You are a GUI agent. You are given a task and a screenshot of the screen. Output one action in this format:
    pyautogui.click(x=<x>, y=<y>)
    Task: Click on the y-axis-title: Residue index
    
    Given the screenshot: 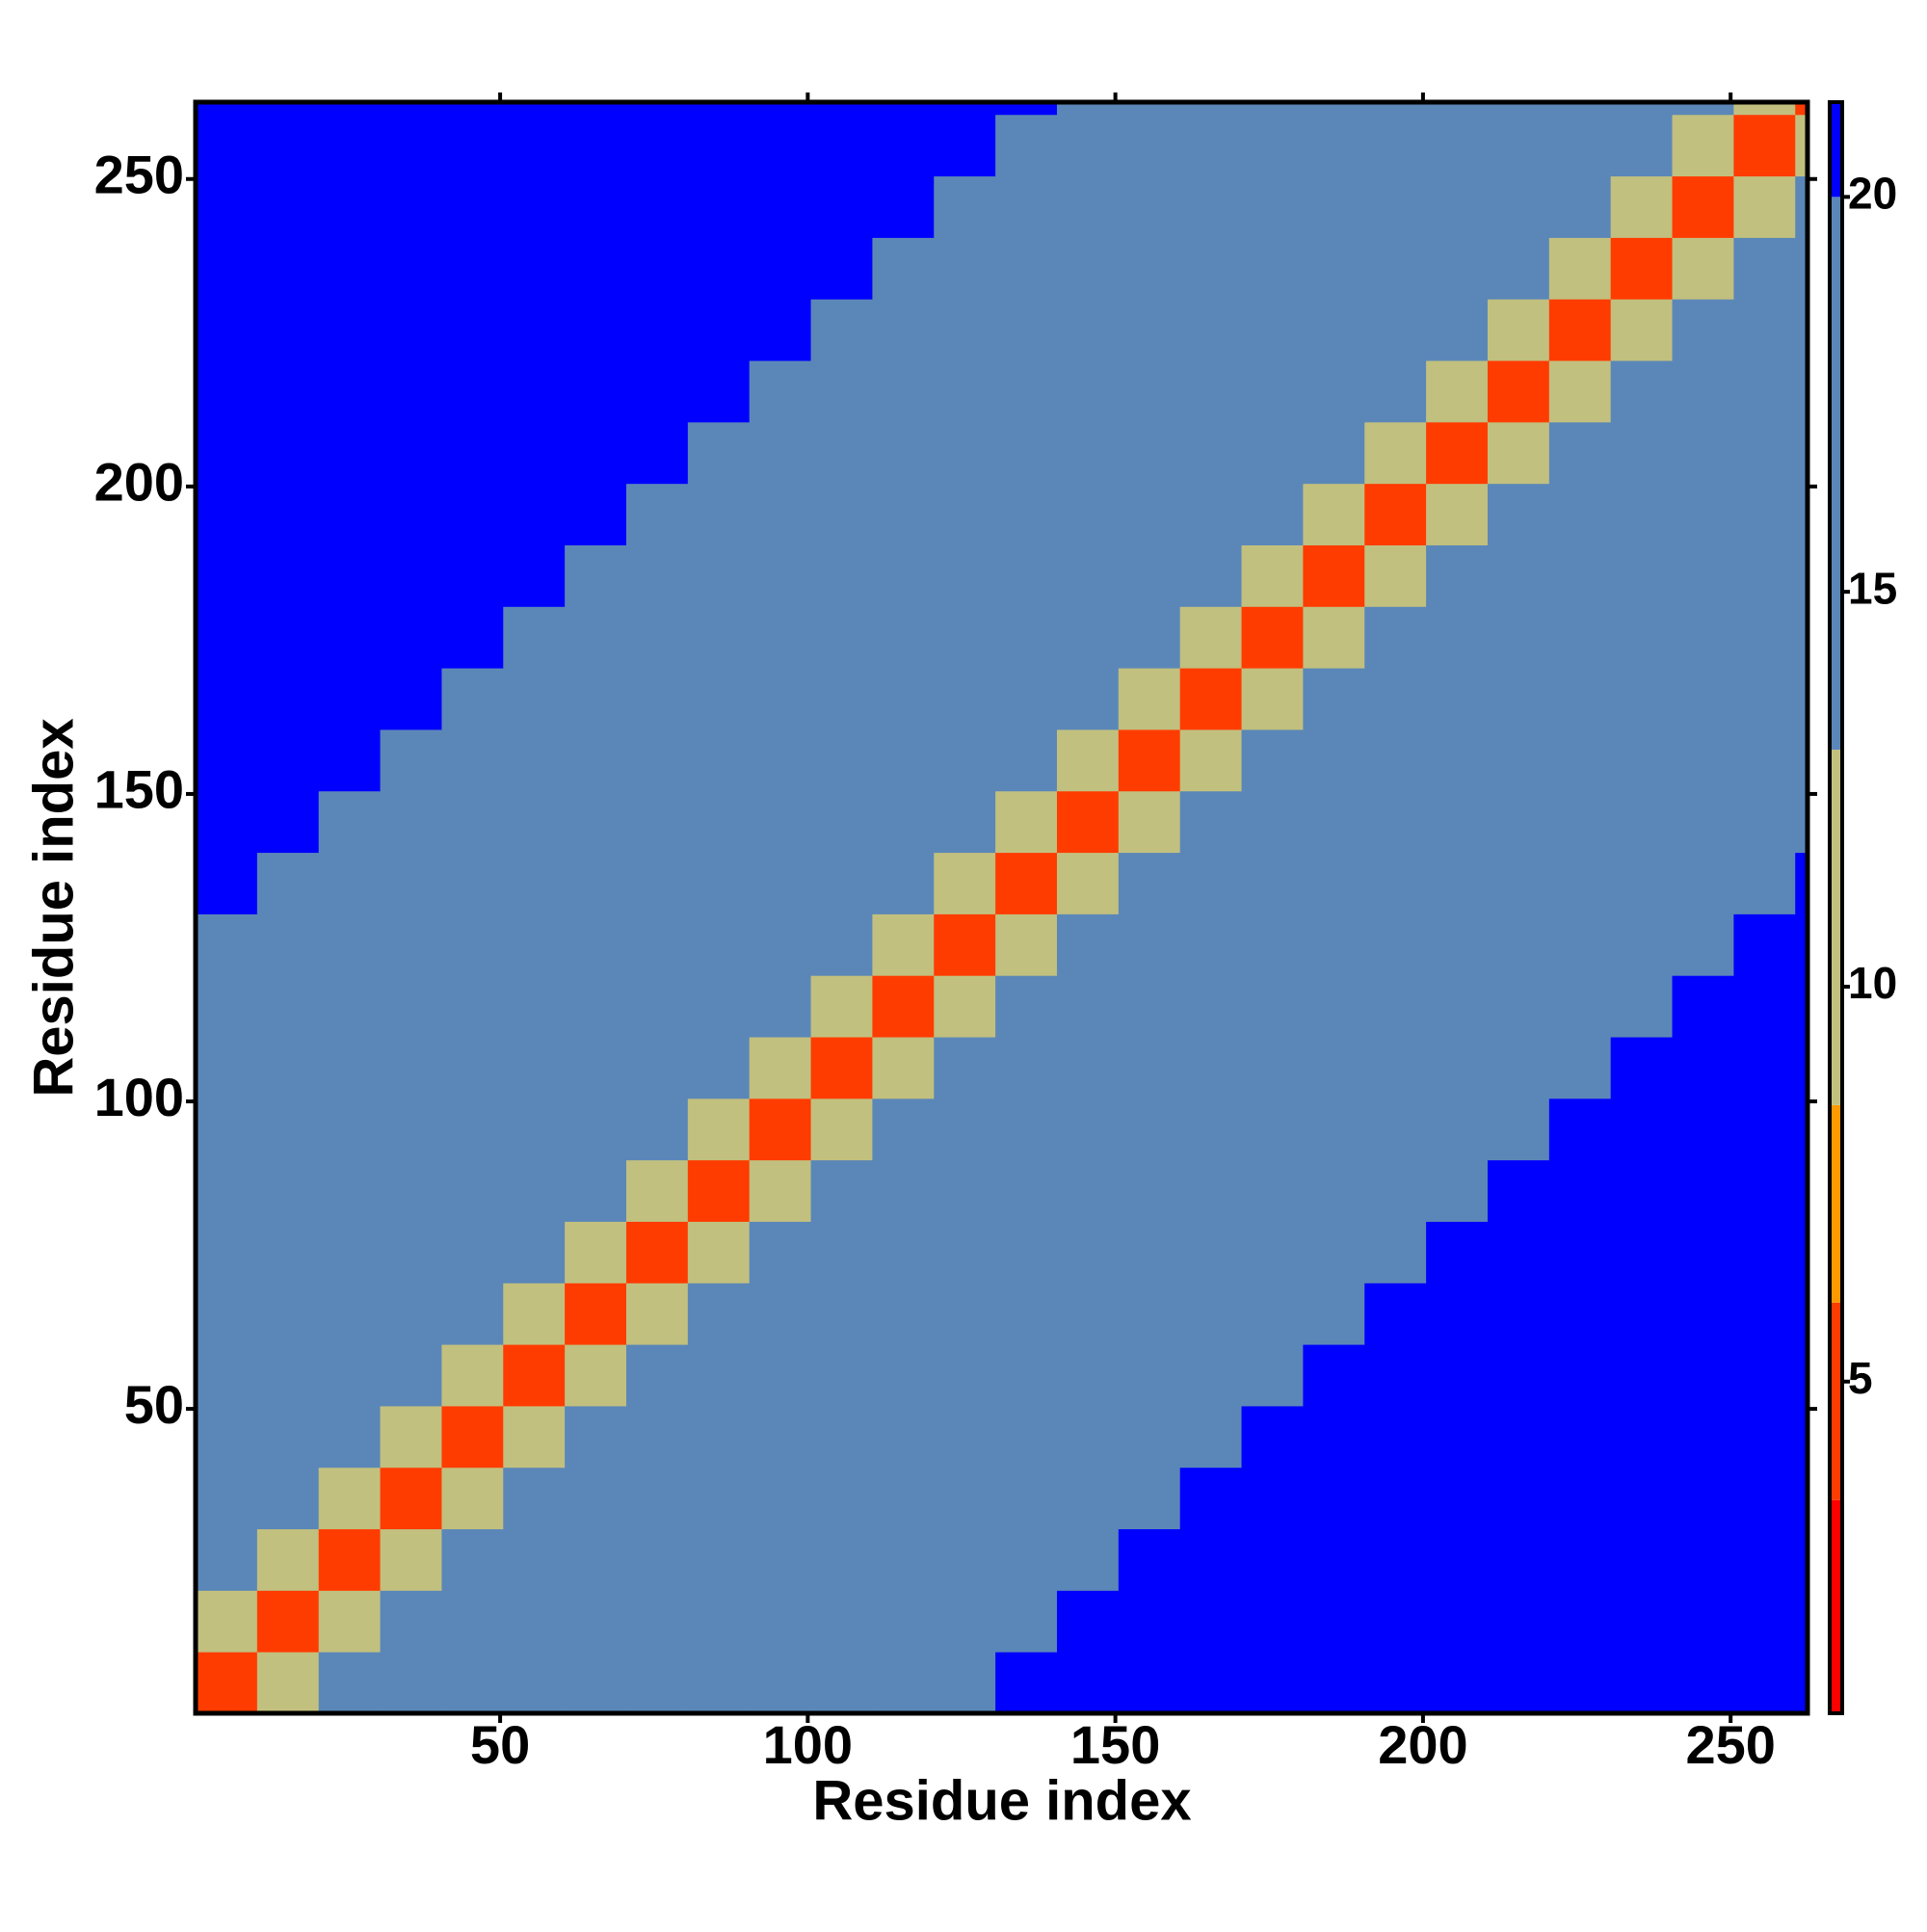 What is the action you would take?
    pyautogui.click(x=53, y=907)
    